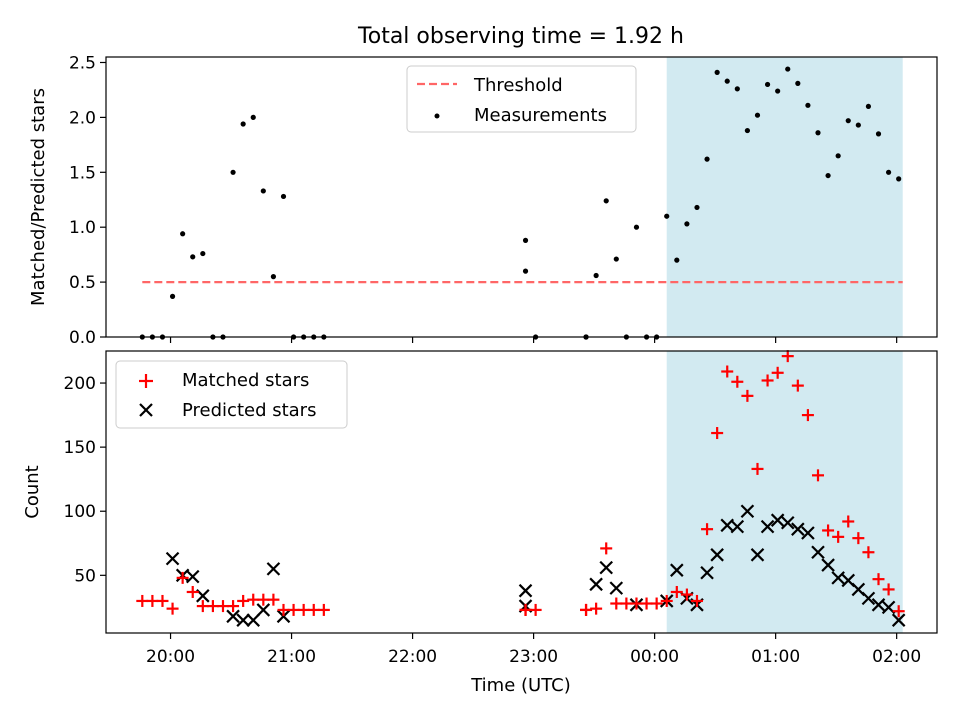 The image size is (960, 724). What do you see at coordinates (82, 228) in the screenshot?
I see `y-tick-label: 1.0` at bounding box center [82, 228].